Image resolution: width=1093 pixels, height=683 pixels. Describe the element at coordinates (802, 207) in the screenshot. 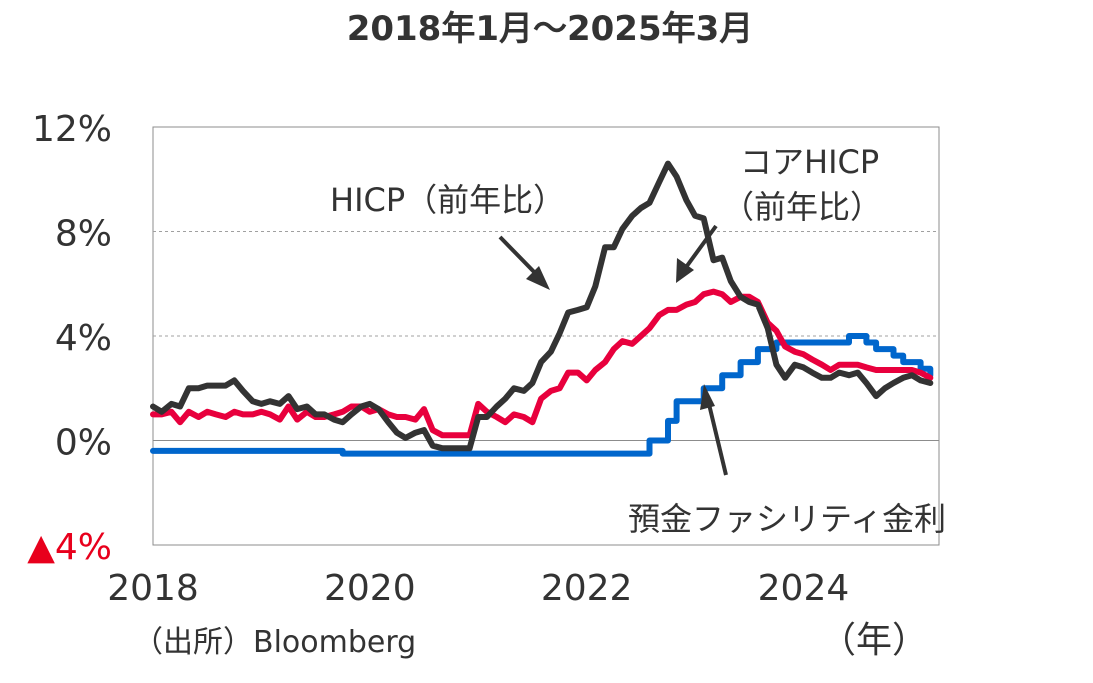

I see `annotation-core-line2: （前年比）` at that location.